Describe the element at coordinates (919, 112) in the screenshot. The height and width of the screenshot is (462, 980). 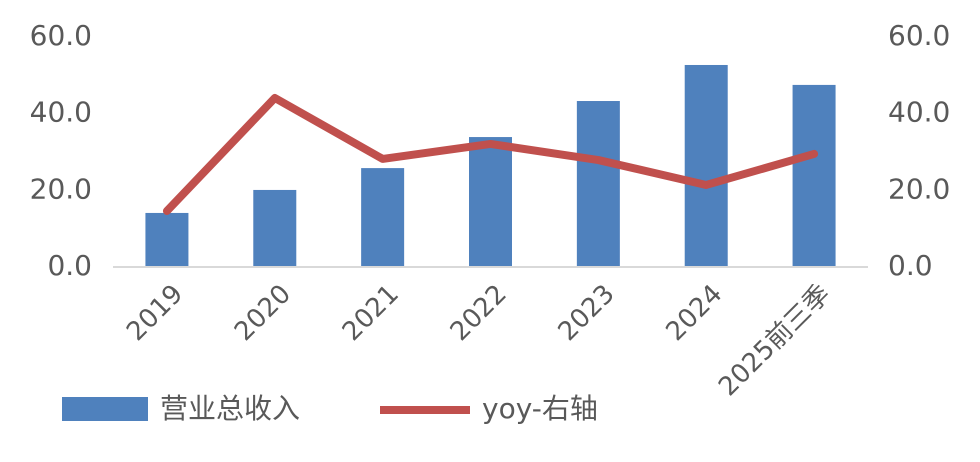
I see `y2-tick-label: 40.0` at that location.